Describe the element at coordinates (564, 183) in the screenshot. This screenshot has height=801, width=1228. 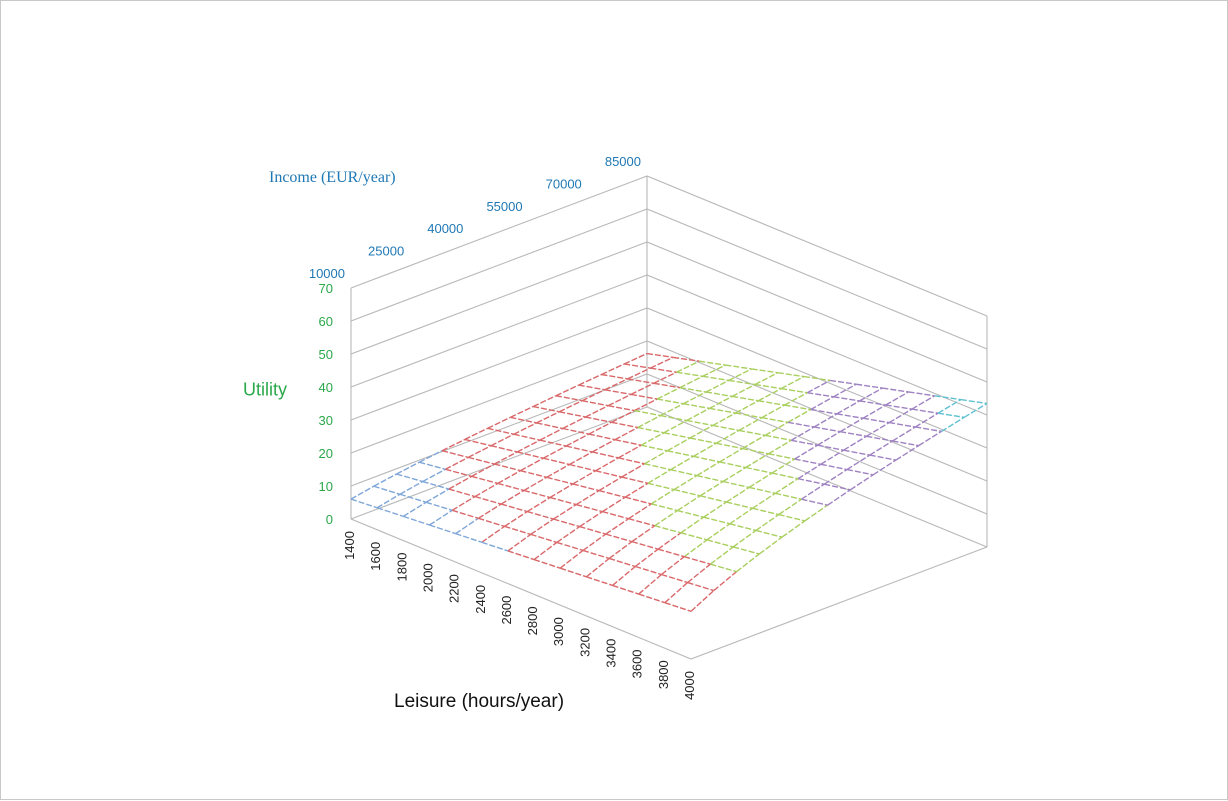
I see `y-tick-label: 70000` at that location.